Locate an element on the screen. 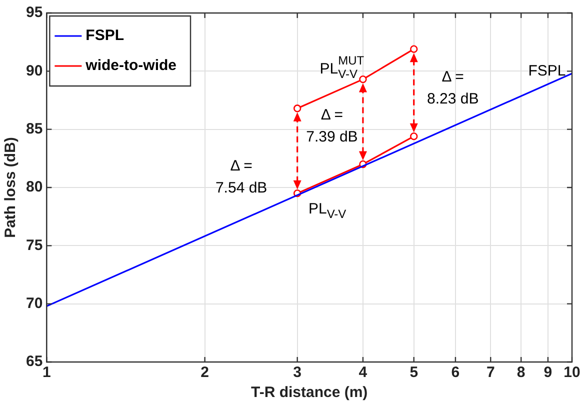 The image size is (584, 402). x-tick-label: 3 is located at coordinates (297, 373).